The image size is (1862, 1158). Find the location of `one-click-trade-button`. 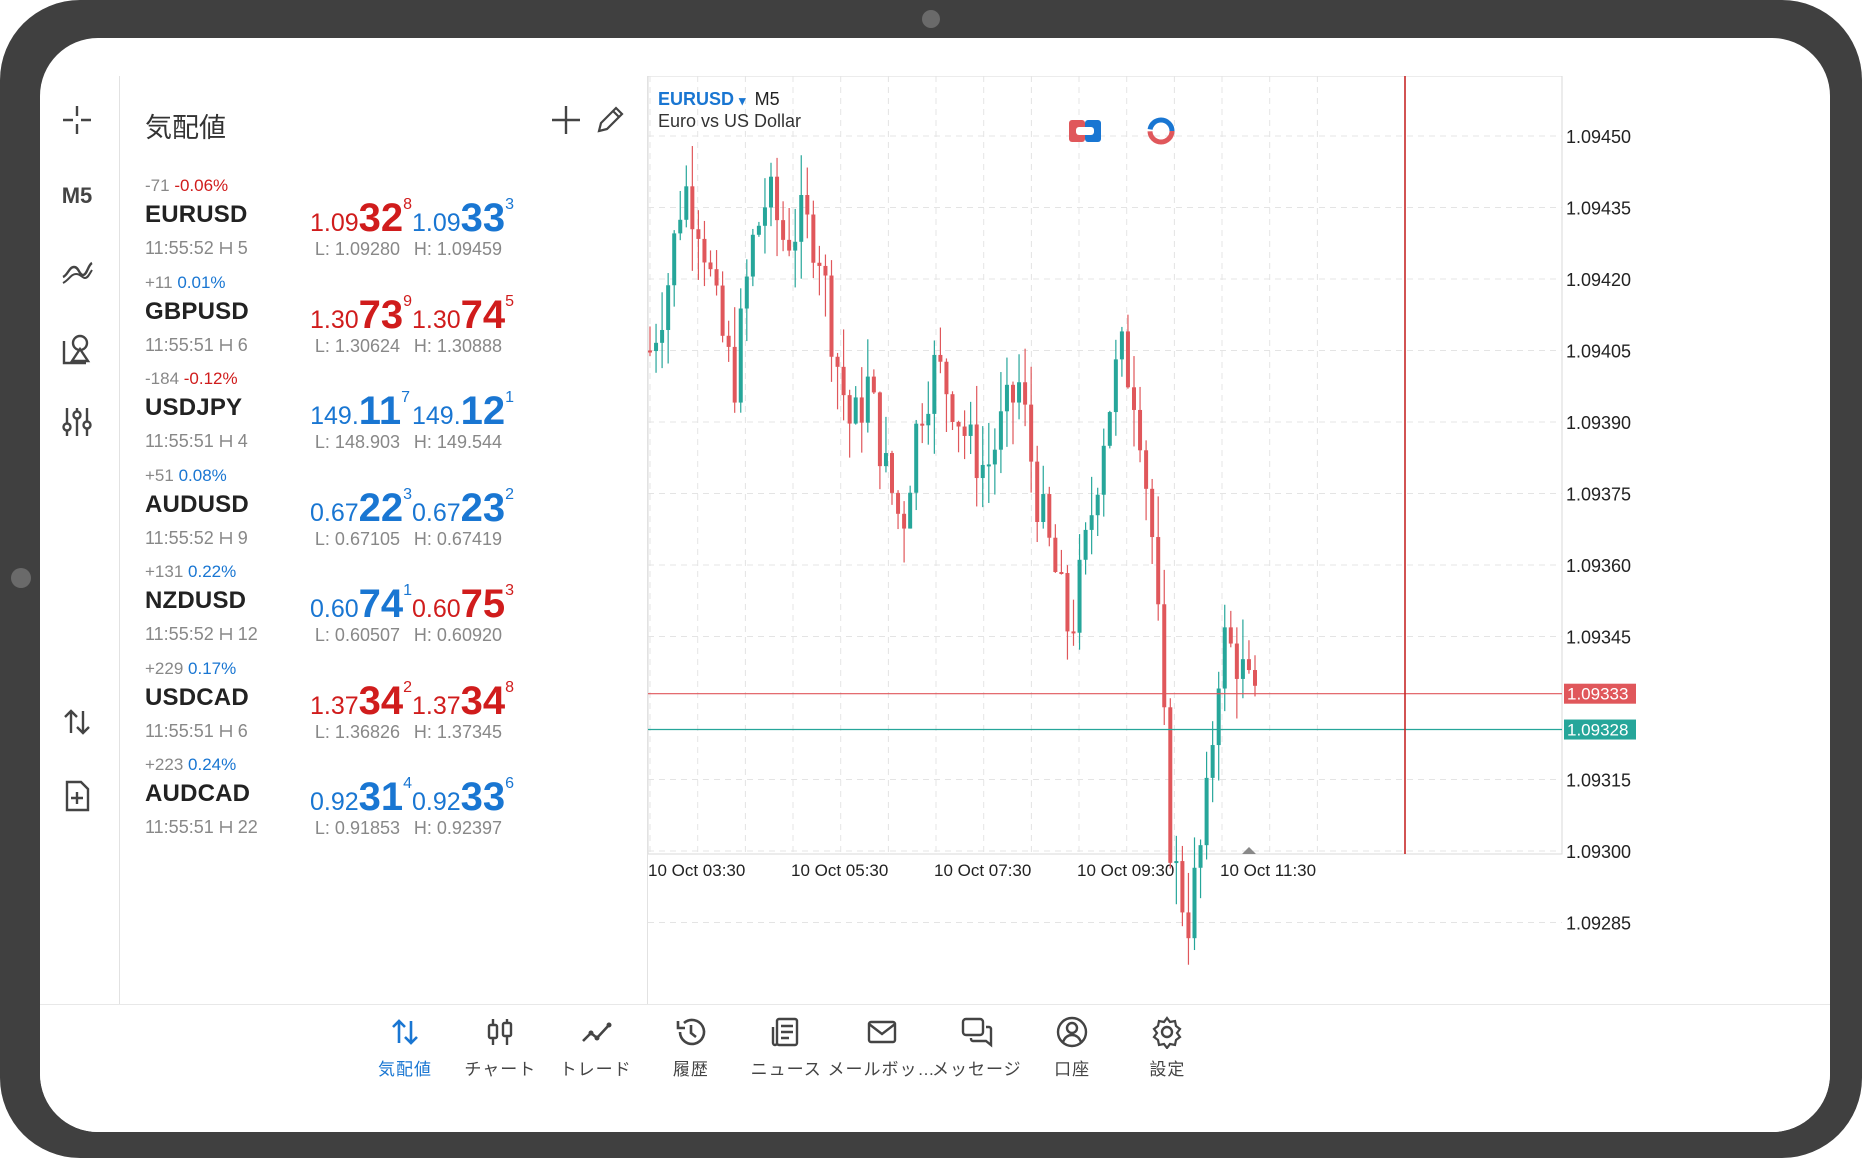

one-click-trade-button is located at coordinates (77, 722).